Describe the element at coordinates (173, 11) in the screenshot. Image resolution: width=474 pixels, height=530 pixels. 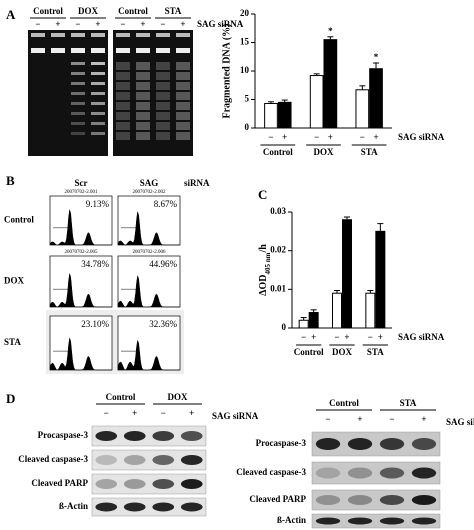
I see `gel-header: STA` at that location.